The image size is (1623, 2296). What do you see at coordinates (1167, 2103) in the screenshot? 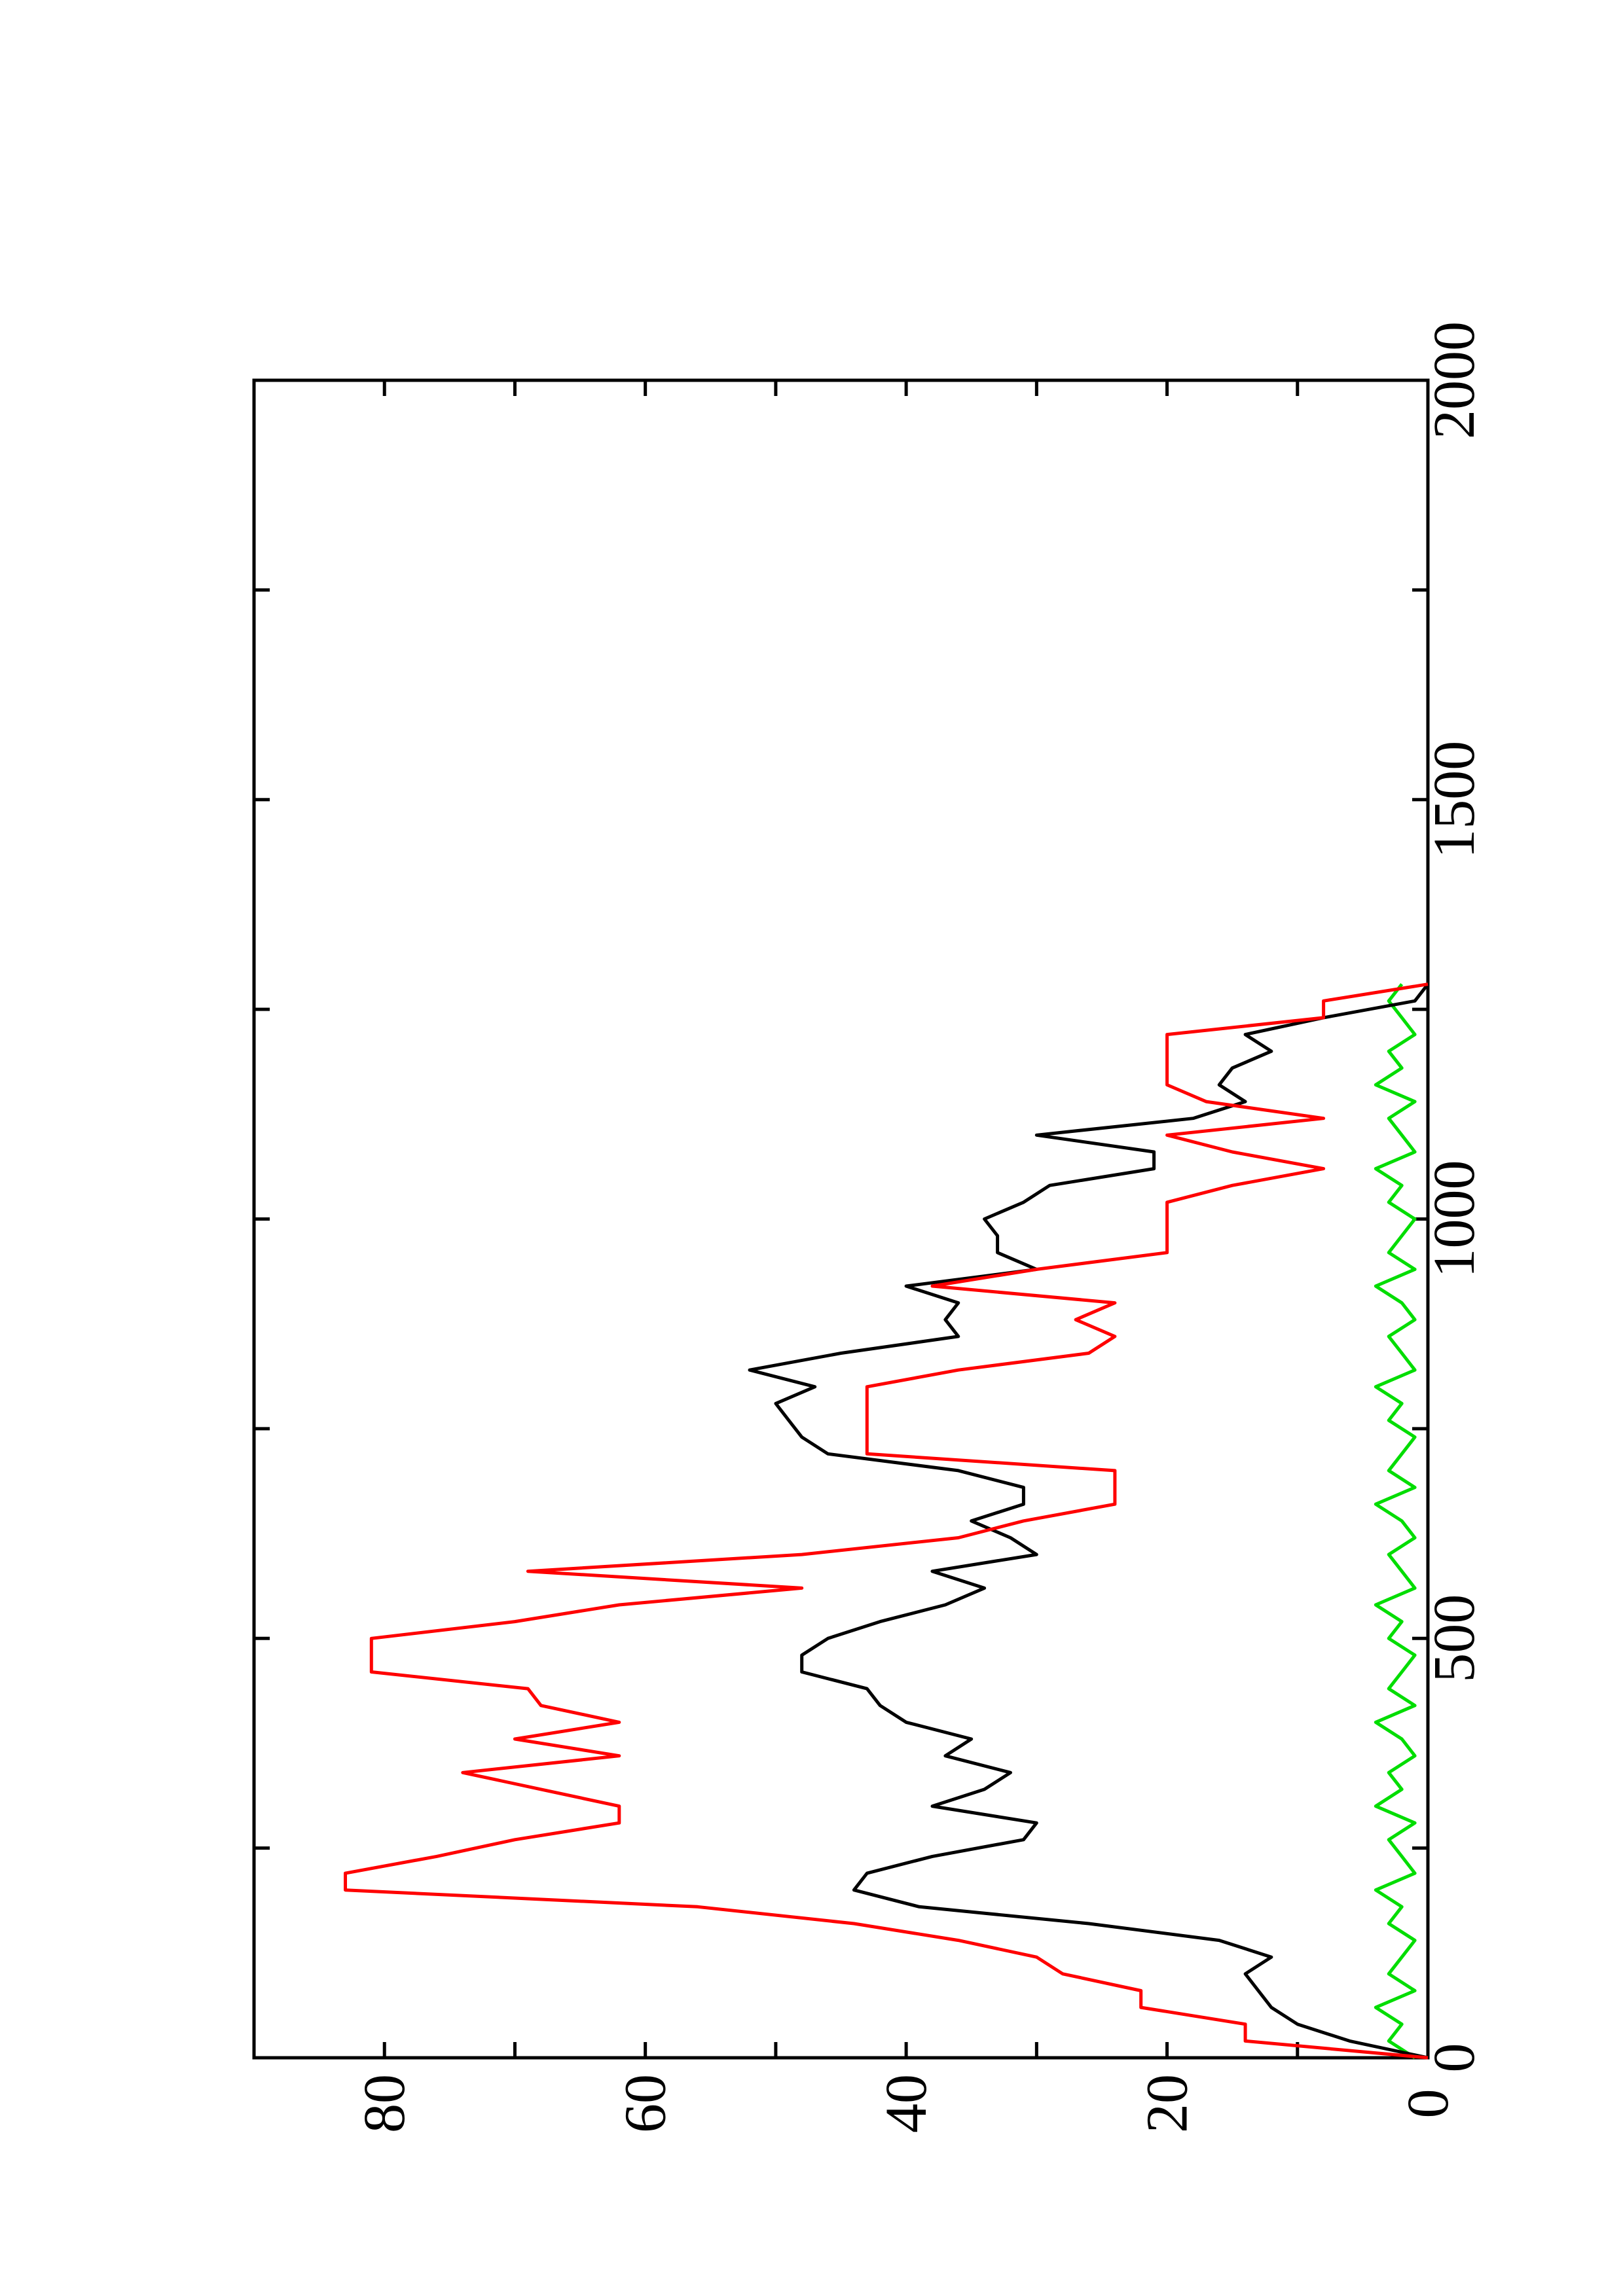
I see `y-tick-label: 20` at bounding box center [1167, 2103].